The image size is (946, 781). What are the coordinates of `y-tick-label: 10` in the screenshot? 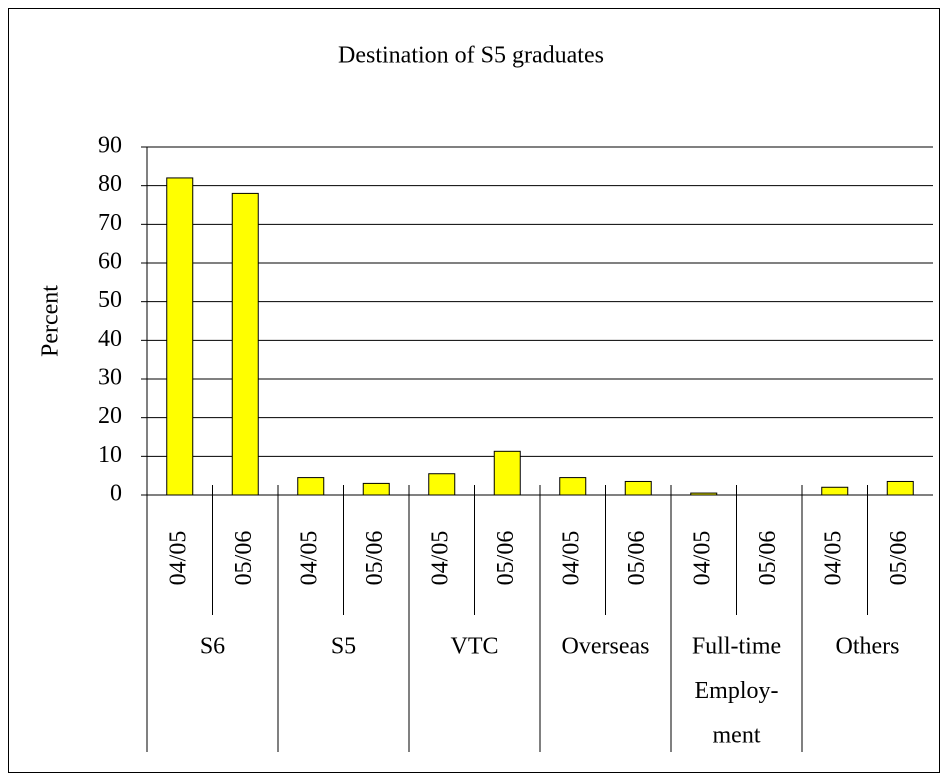 It's located at (110, 455).